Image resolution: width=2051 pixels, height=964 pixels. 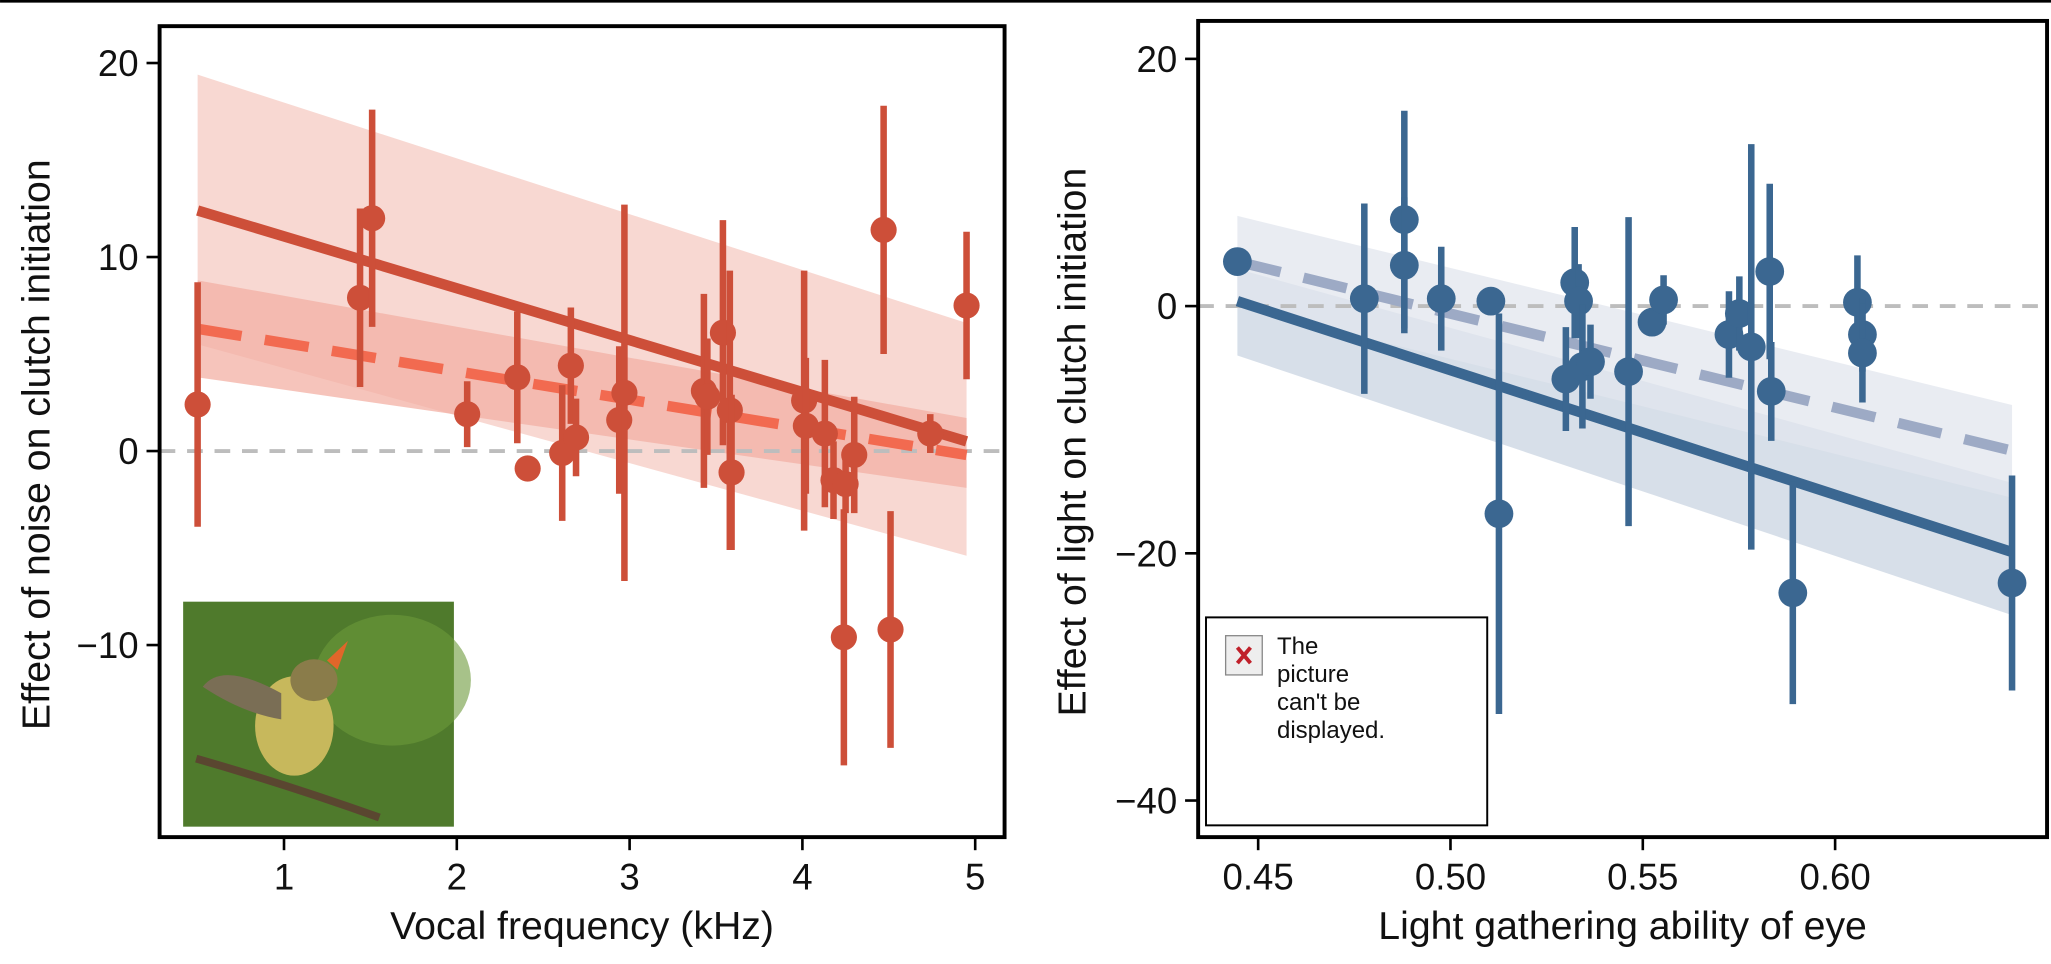 I want to click on y-axis-label: Effect of noise on clutch initiation, so click(x=37, y=444).